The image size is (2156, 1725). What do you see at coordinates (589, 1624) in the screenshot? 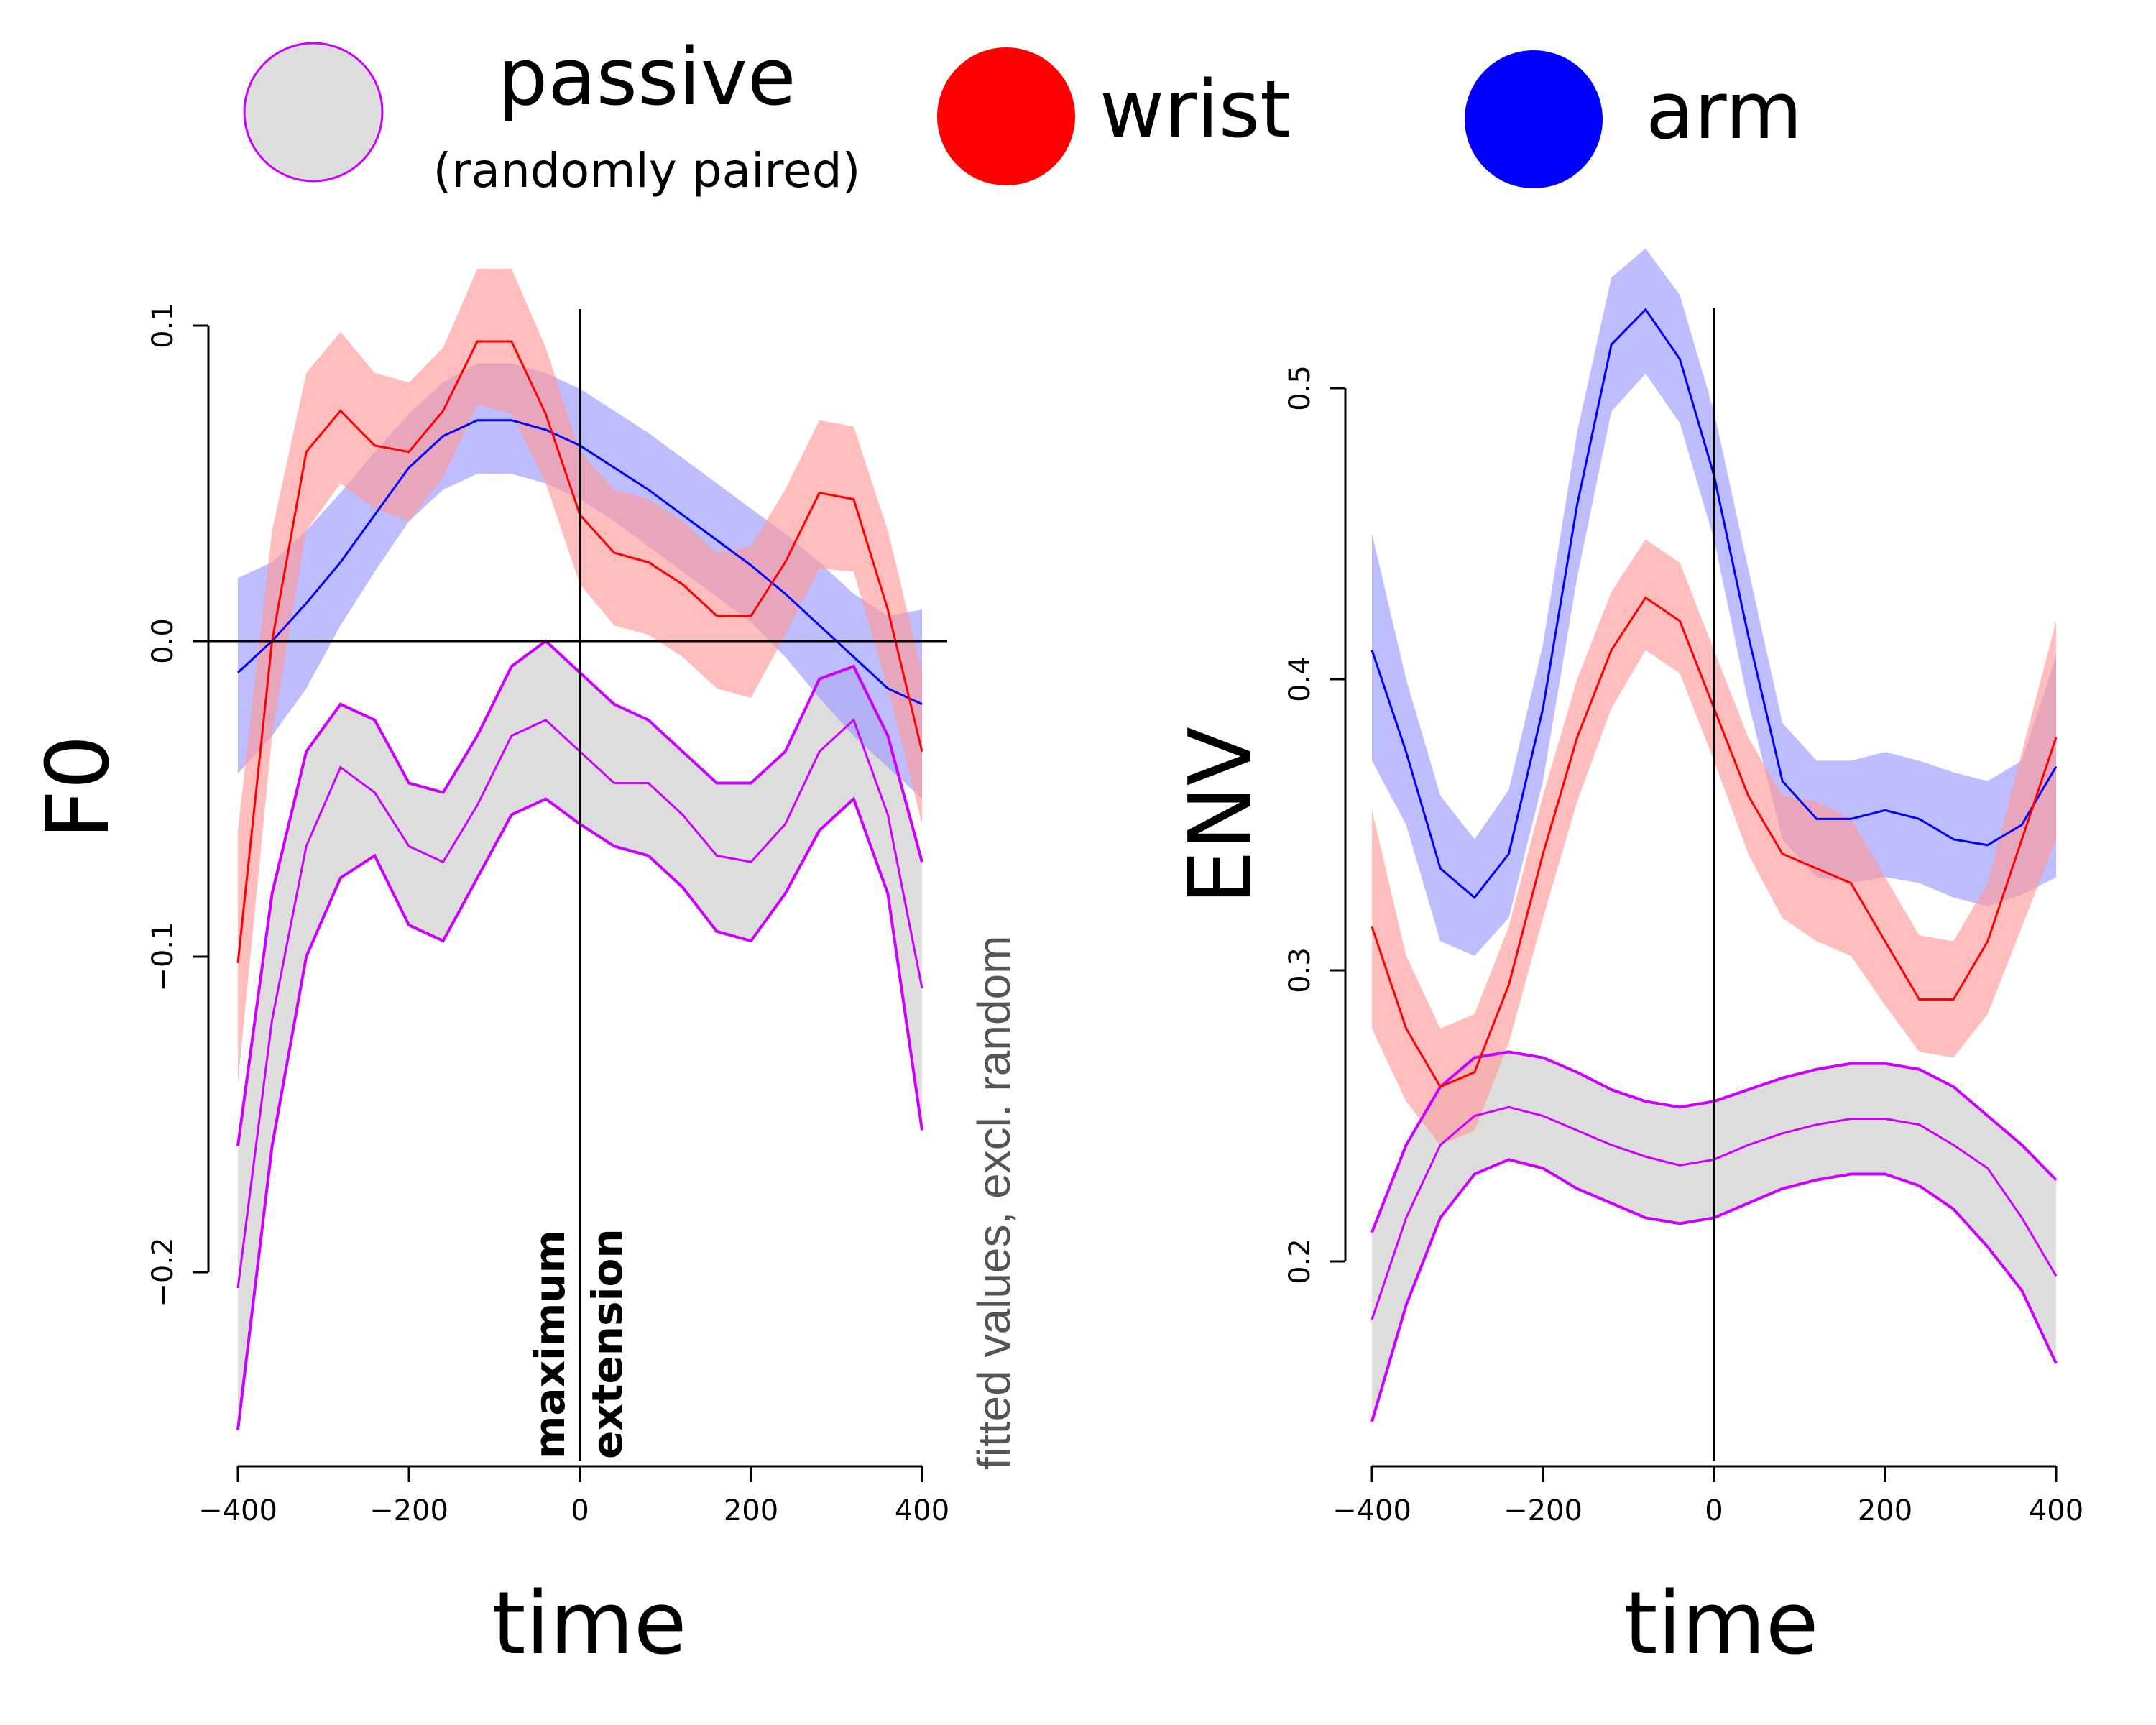
I see `x-axis-title-f0: time` at bounding box center [589, 1624].